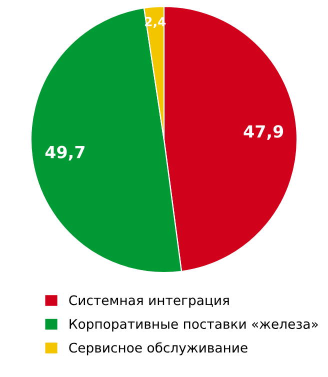  What do you see at coordinates (264, 132) in the screenshot?
I see `data-label: 47,9` at bounding box center [264, 132].